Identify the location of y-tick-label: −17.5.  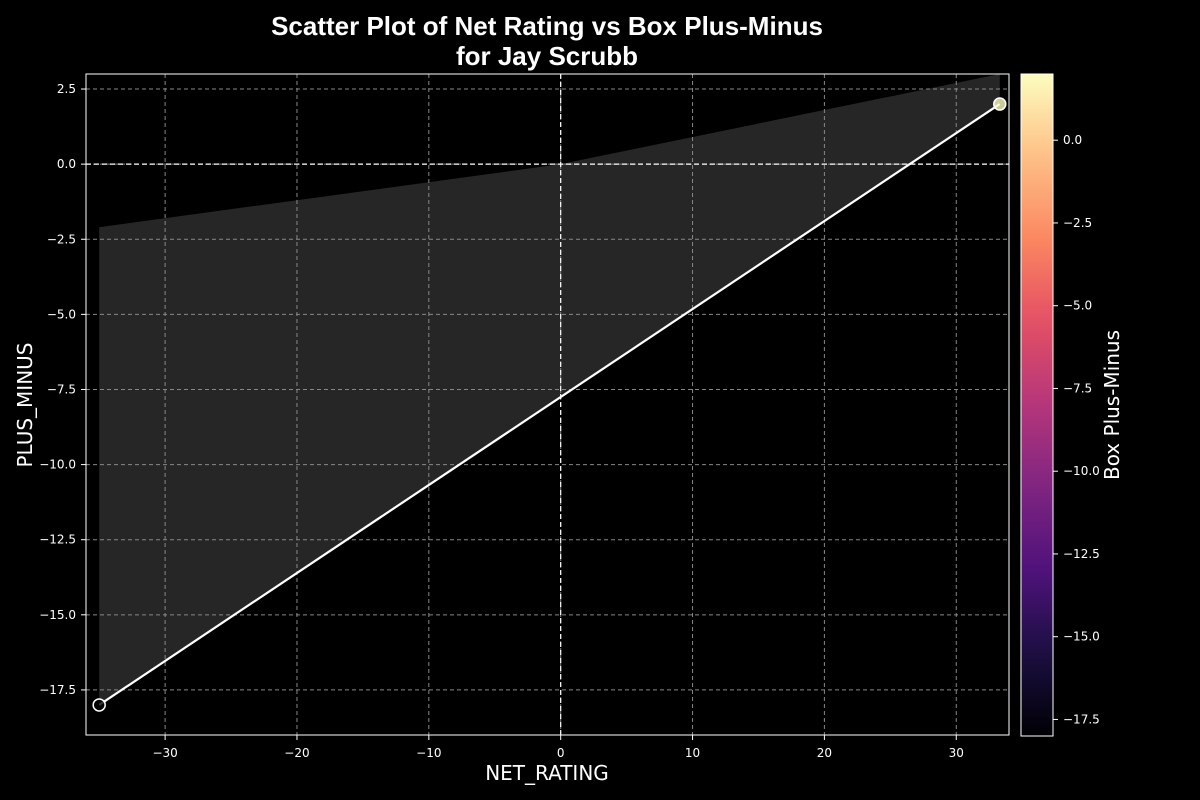
(57, 690).